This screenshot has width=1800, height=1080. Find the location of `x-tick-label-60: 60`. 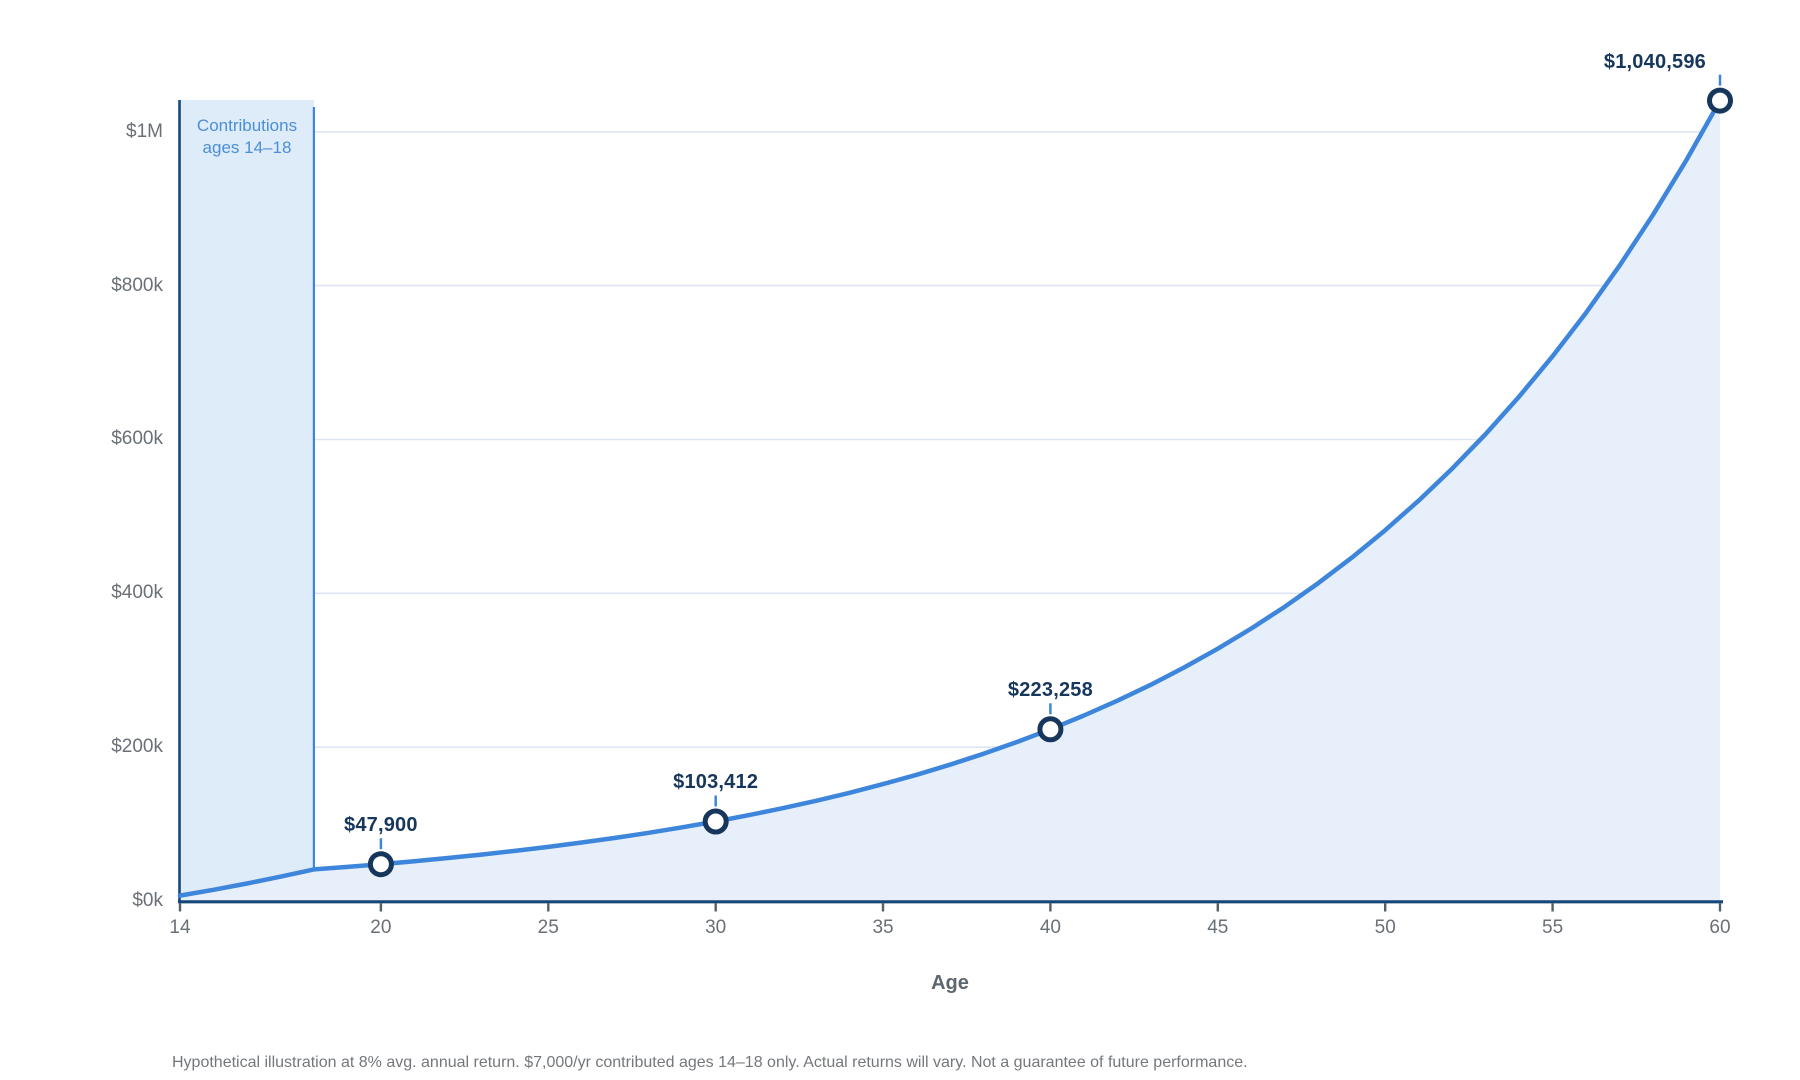

x-tick-label-60: 60 is located at coordinates (1720, 927).